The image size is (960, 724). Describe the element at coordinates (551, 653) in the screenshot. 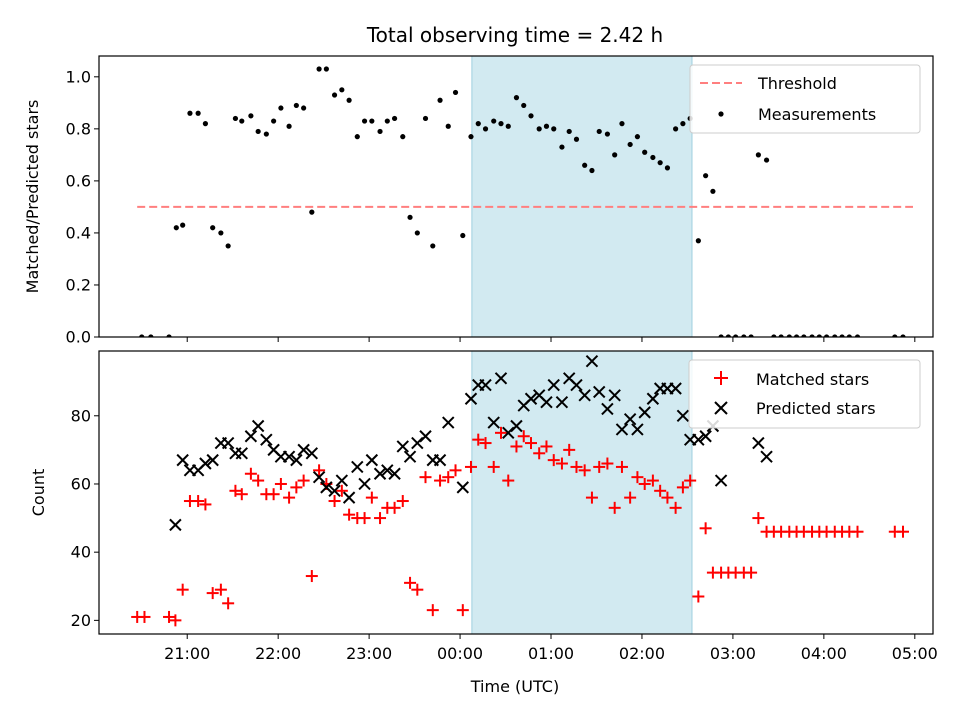

I see `x-tick-label: 01:00` at that location.